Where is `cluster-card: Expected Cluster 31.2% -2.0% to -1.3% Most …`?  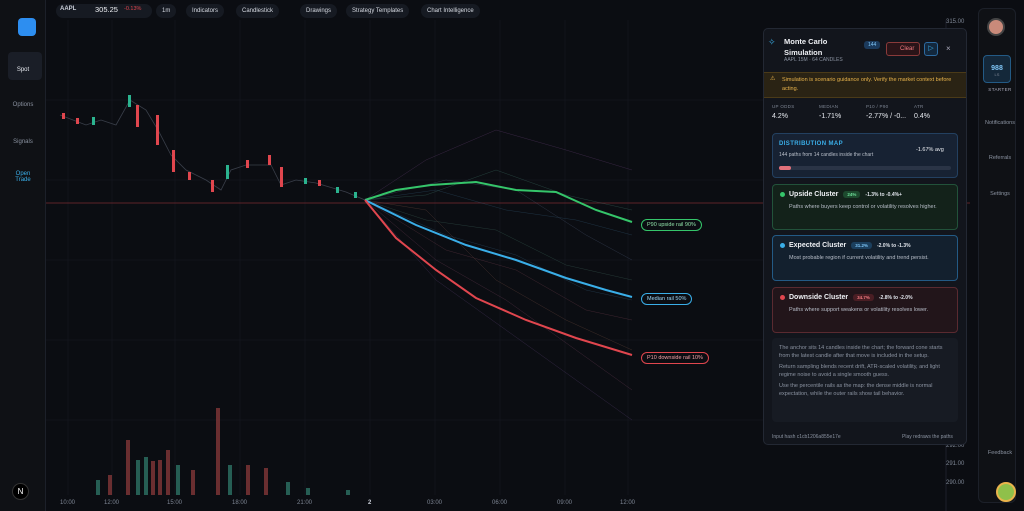
cluster-card: Expected Cluster 31.2% -2.0% to -1.3% Most … is located at coordinates (865, 258).